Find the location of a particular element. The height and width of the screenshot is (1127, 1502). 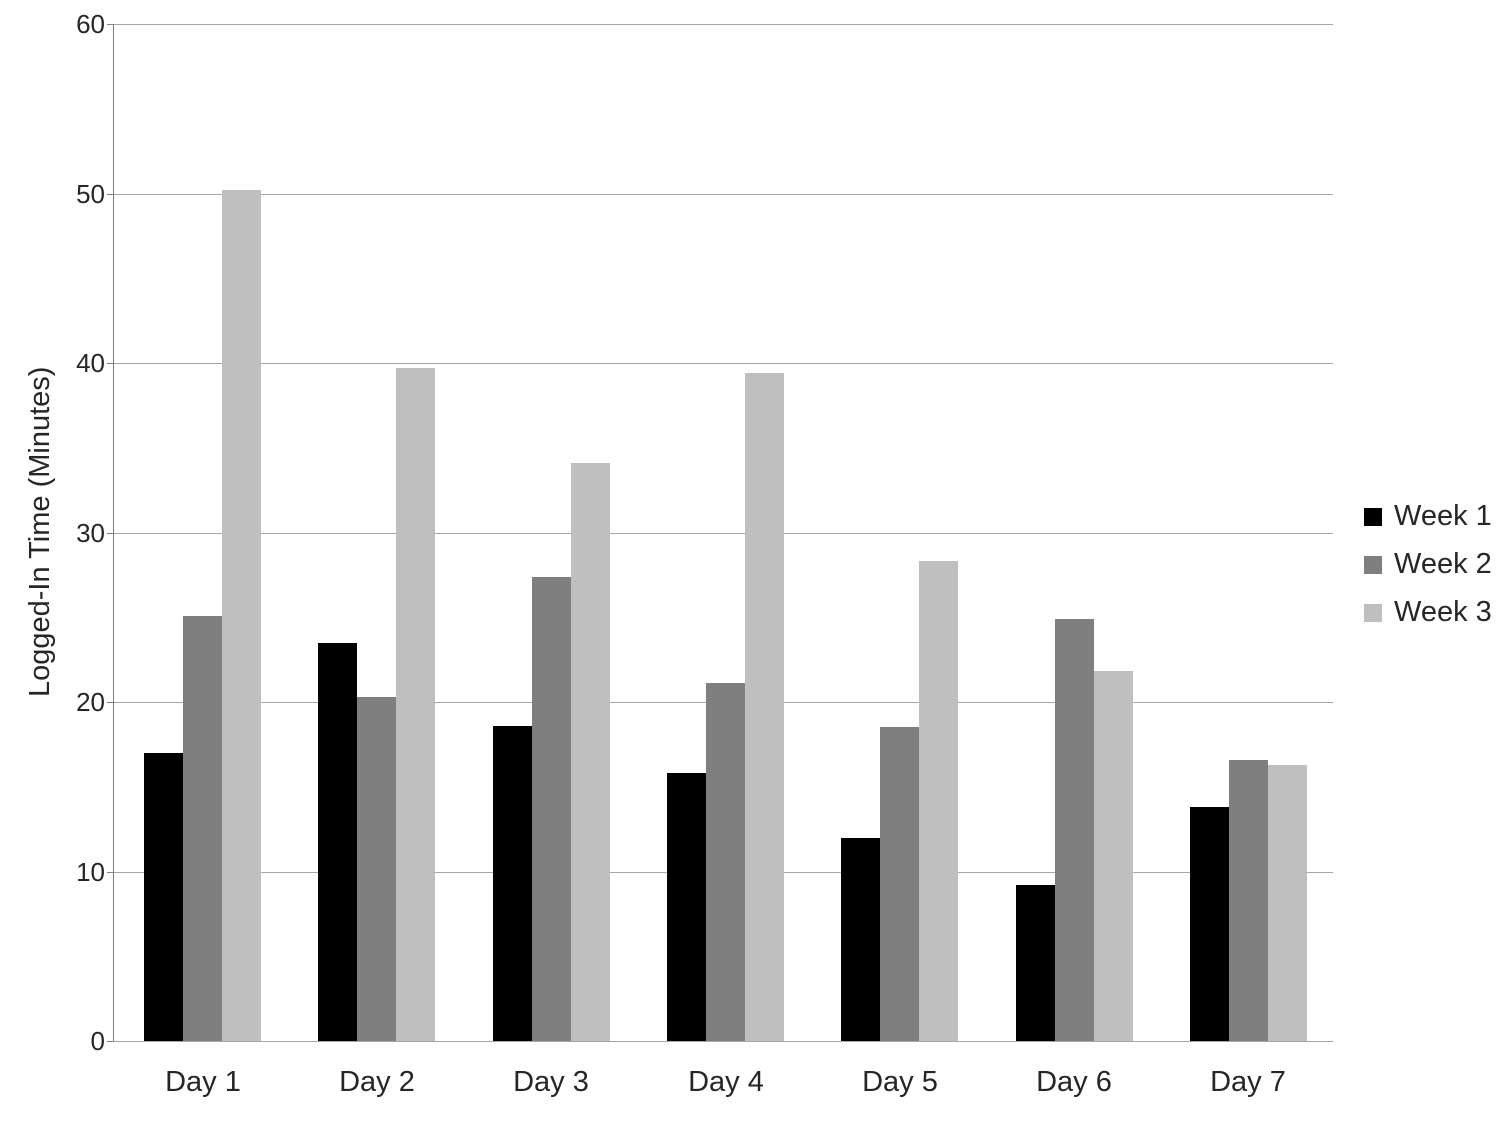

x-axis-label-day-5: Day 5 is located at coordinates (900, 1082).